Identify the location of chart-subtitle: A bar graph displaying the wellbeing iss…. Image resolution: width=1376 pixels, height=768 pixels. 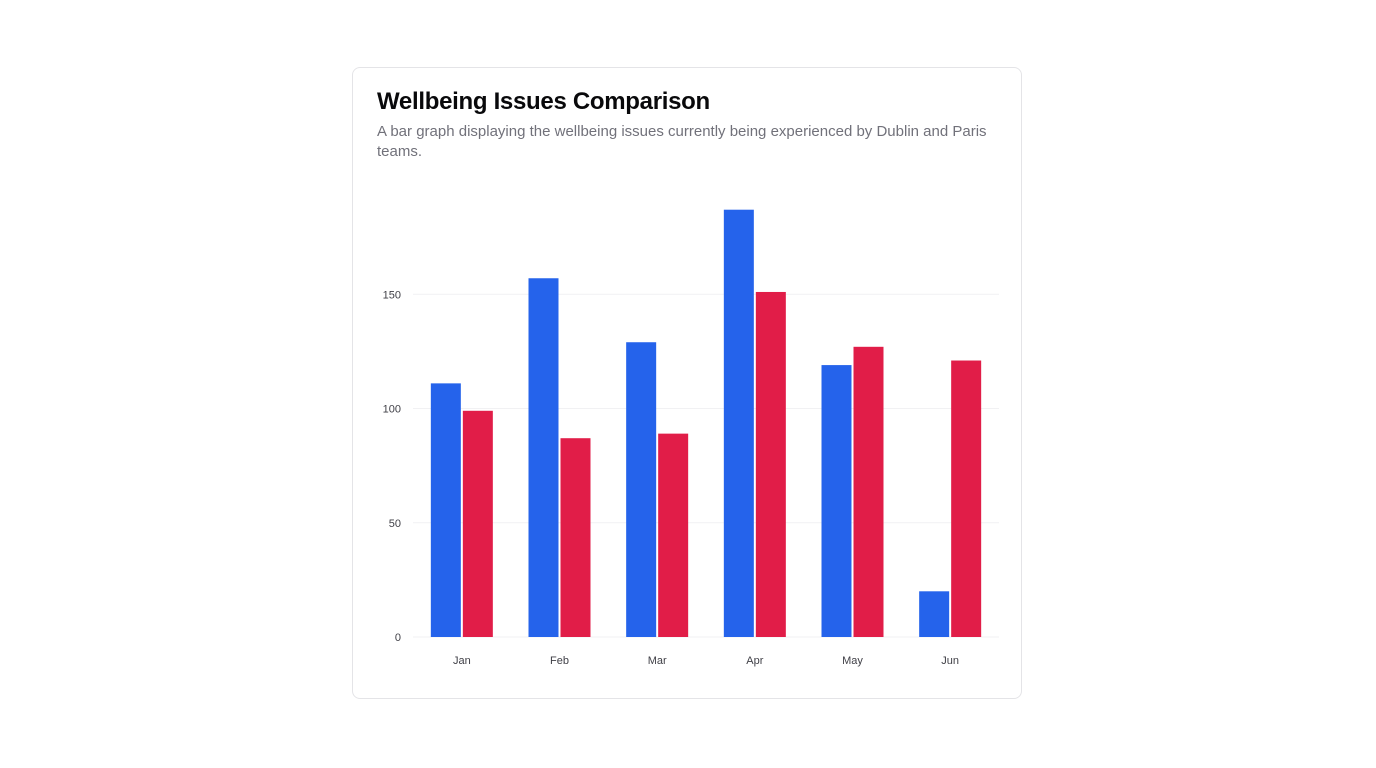
(682, 141).